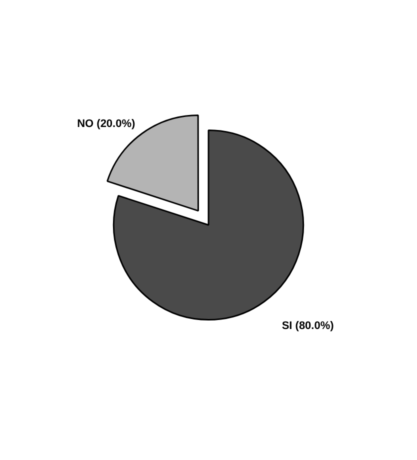  What do you see at coordinates (106, 124) in the screenshot?
I see `slice-label: NO (20.0%)` at bounding box center [106, 124].